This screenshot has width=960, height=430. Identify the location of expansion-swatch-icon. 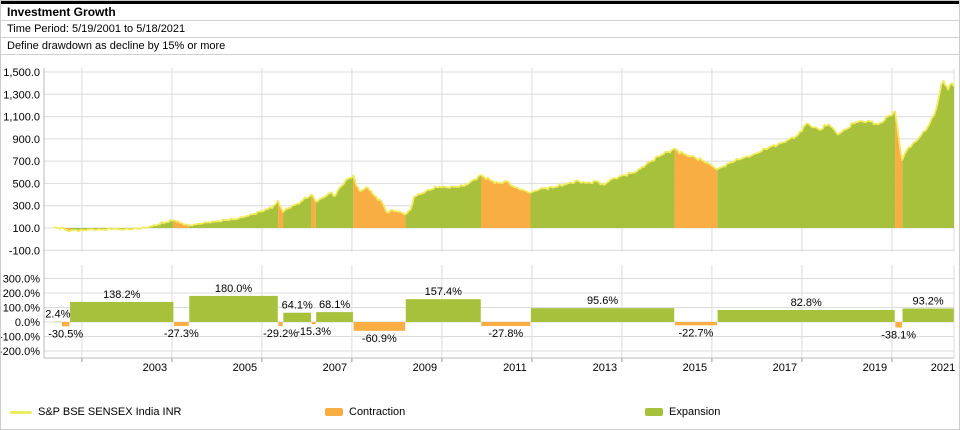
(654, 412).